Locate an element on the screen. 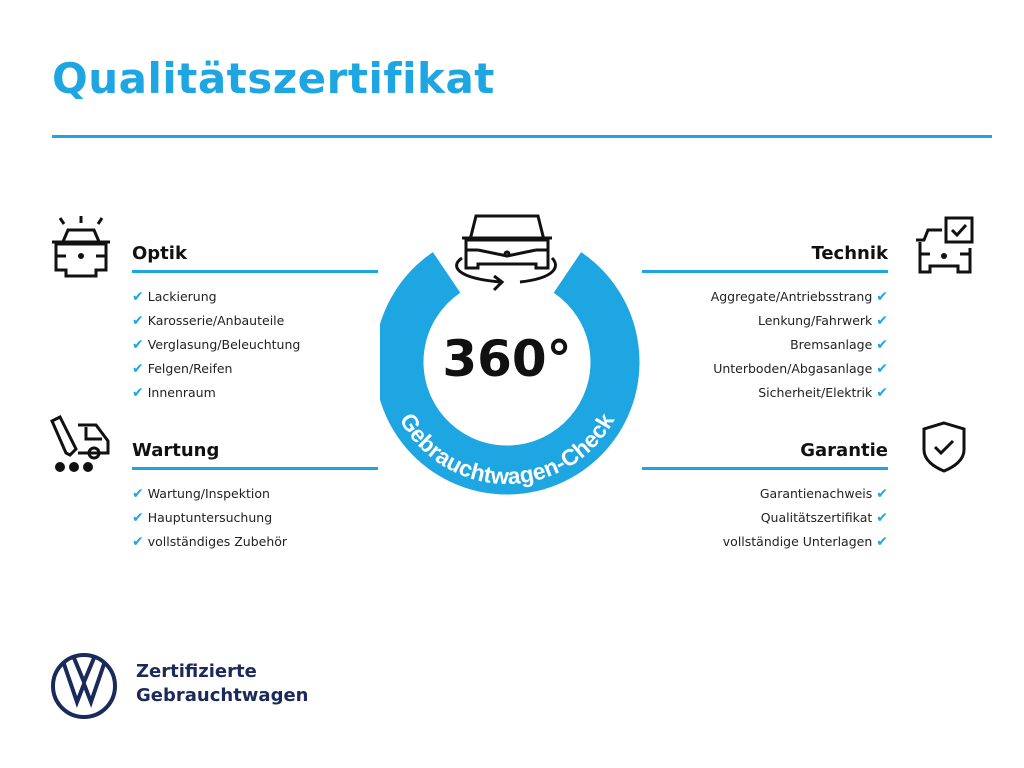 The height and width of the screenshot is (768, 1024). check-item: ✔ Felgen/Reifen is located at coordinates (255, 369).